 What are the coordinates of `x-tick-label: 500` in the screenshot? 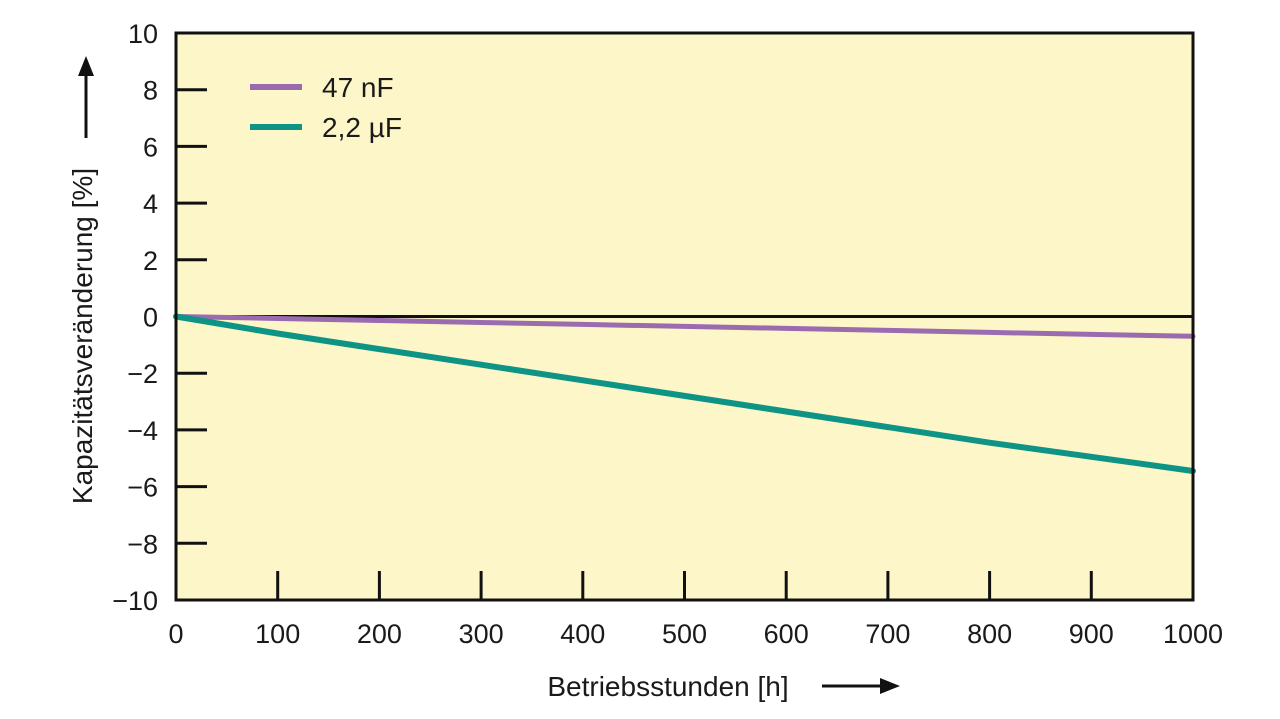 It's located at (684, 634).